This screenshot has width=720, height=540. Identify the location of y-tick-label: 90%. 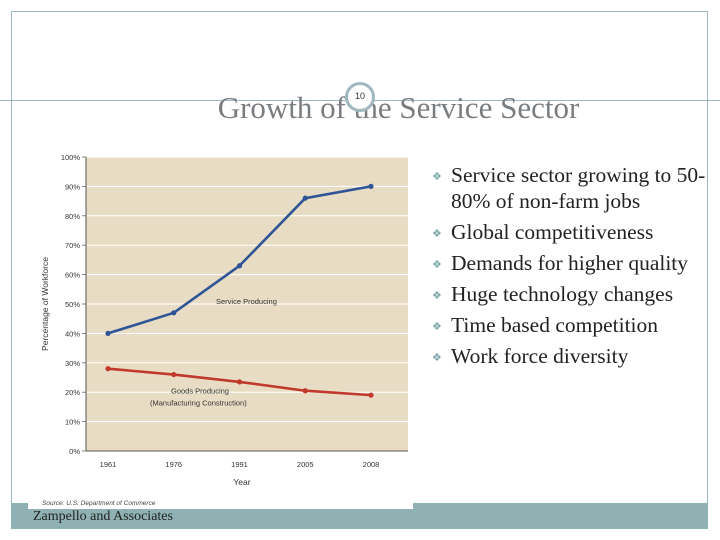
(72, 186).